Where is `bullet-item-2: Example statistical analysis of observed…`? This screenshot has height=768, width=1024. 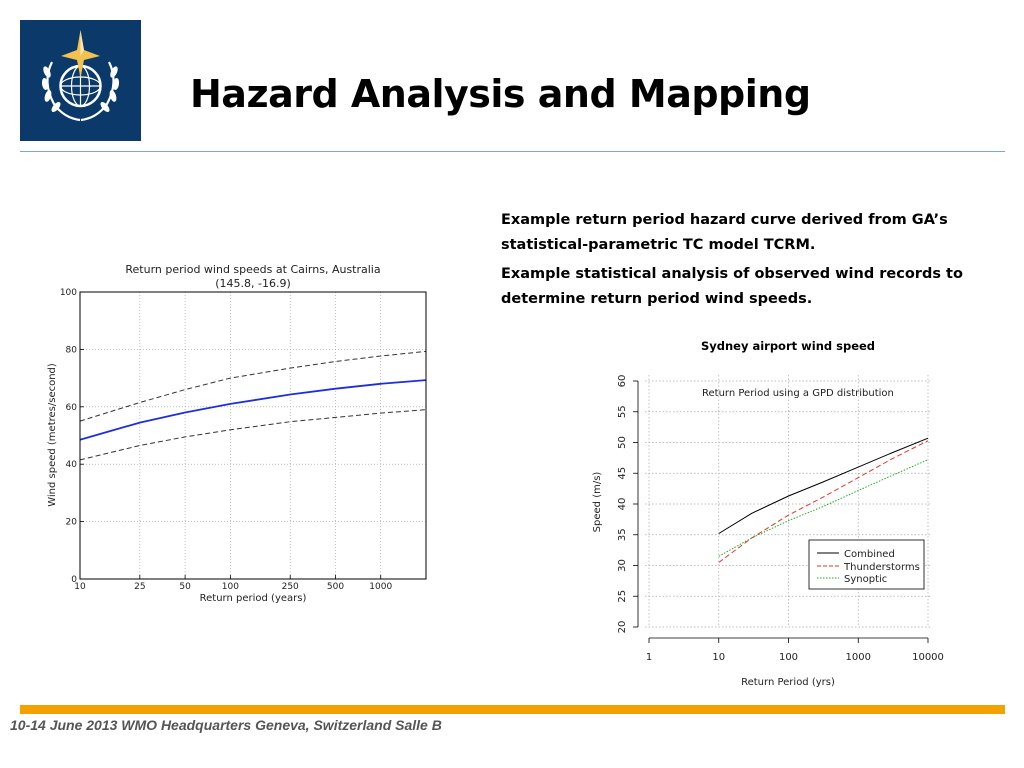 bullet-item-2: Example statistical analysis of observed… is located at coordinates (732, 286).